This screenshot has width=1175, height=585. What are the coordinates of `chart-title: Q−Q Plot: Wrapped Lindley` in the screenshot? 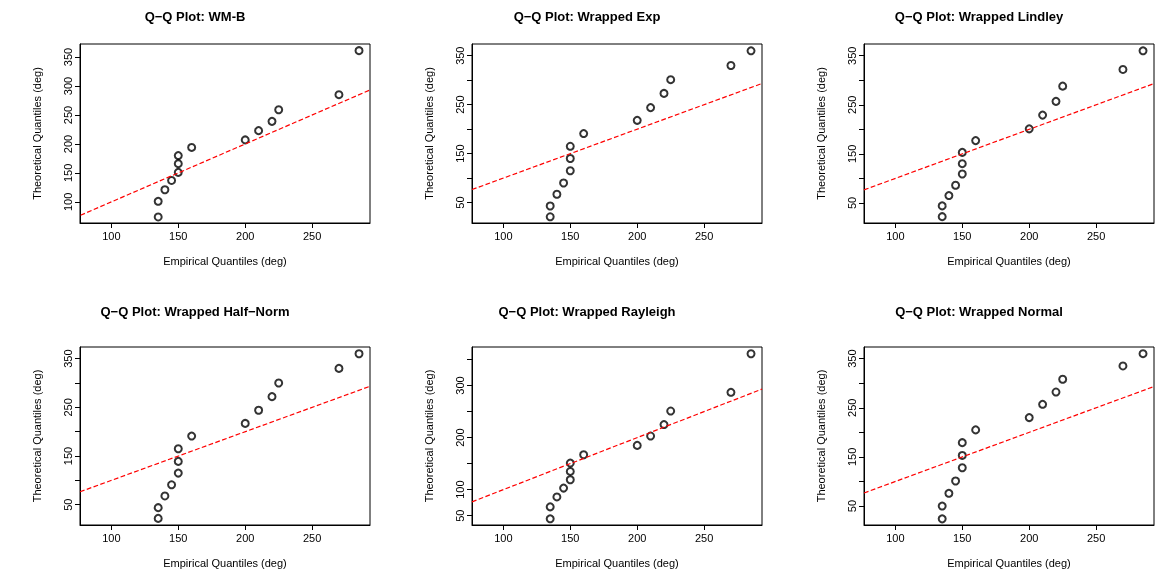 It's located at (979, 16).